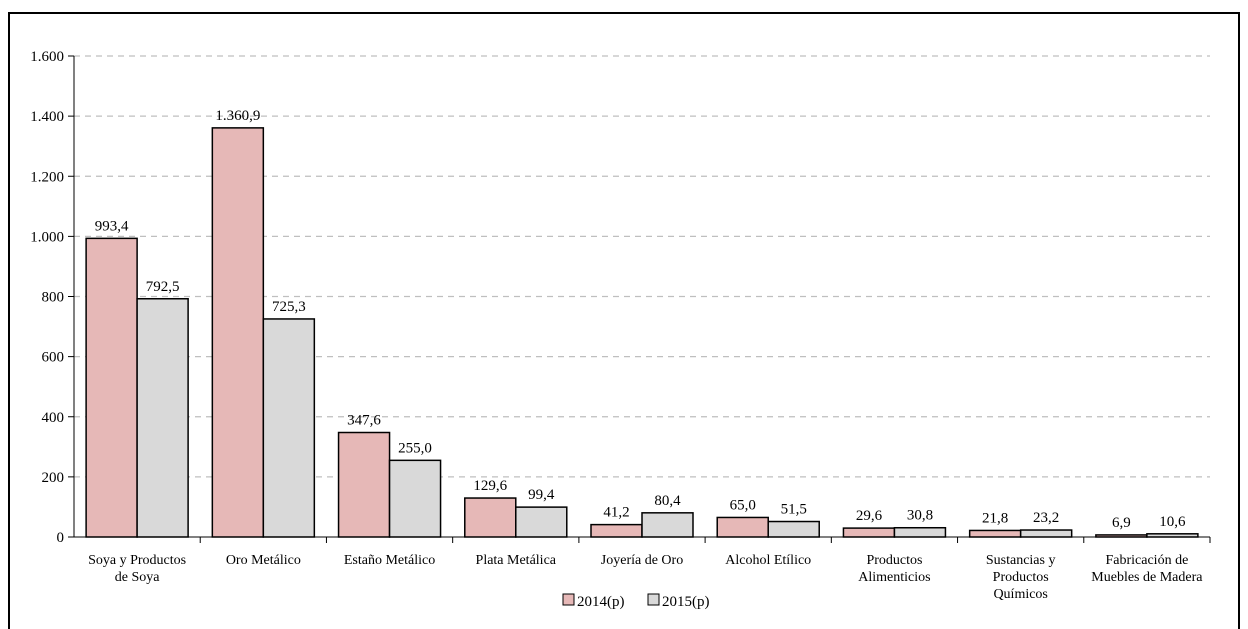 The image size is (1248, 629). What do you see at coordinates (53, 358) in the screenshot?
I see `y-tick-label: 600` at bounding box center [53, 358].